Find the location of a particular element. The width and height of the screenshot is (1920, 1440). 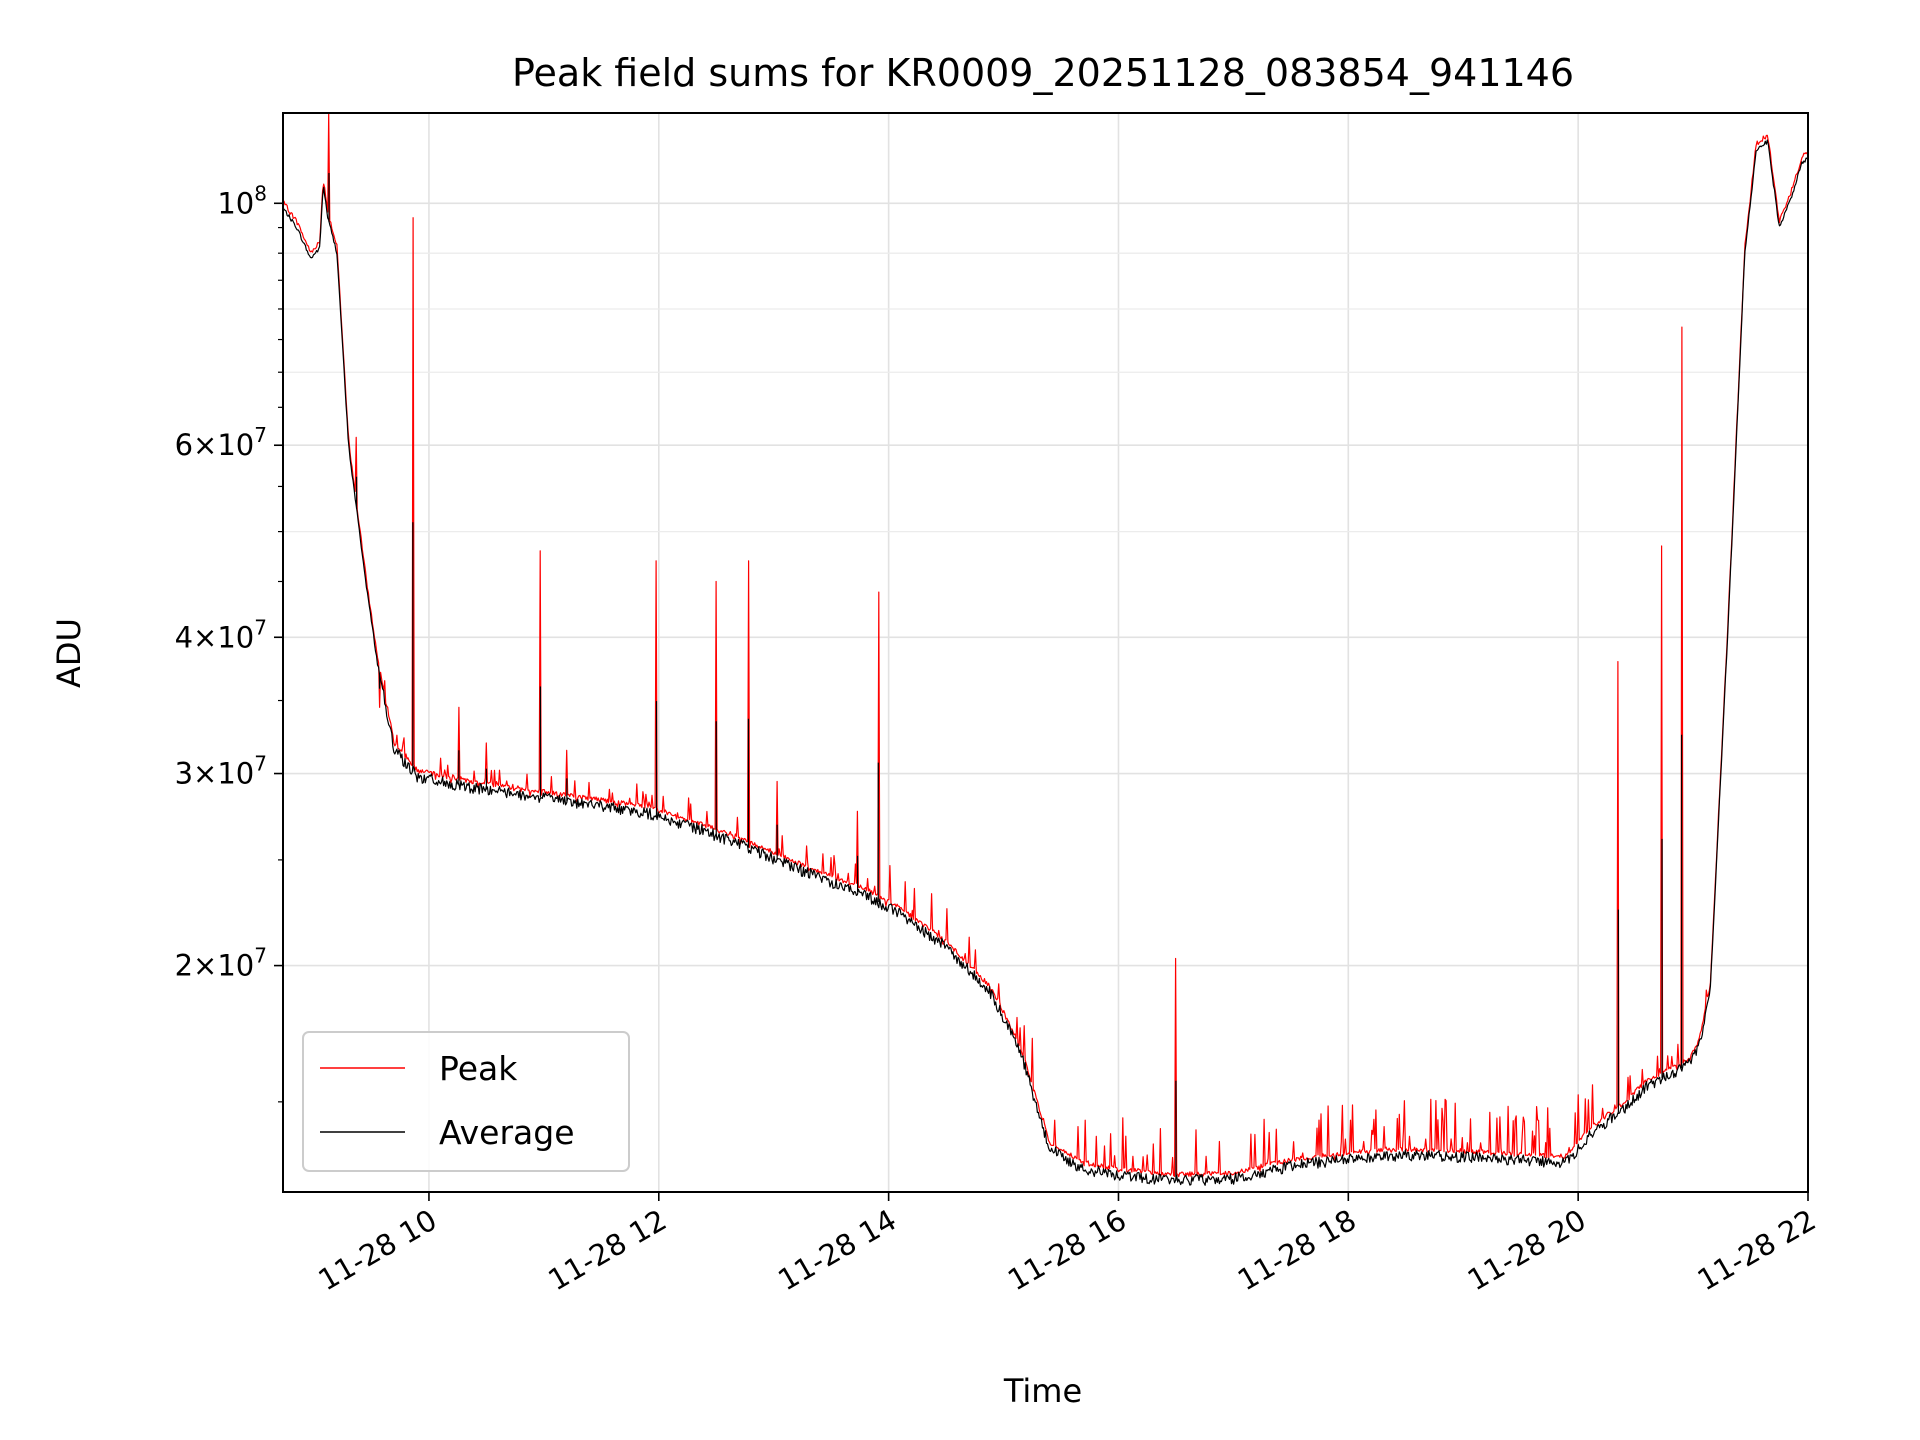

legend-label-peak: Peak is located at coordinates (478, 1068).